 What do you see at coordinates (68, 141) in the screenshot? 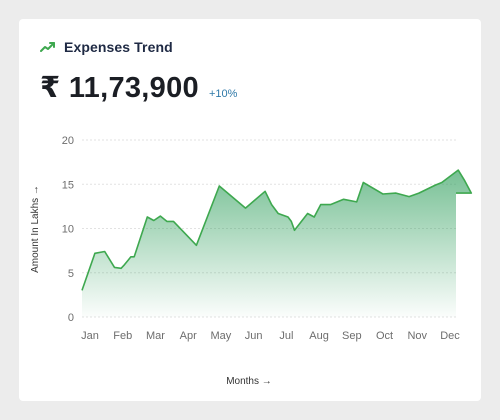
I see `y-tick-label: 20` at bounding box center [68, 141].